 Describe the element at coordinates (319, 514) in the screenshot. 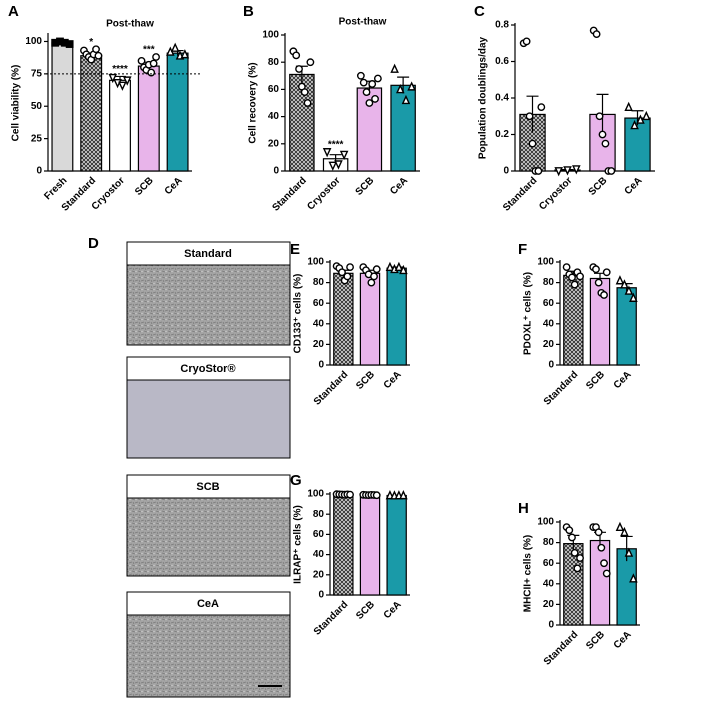

I see `y-tick-label: 80` at that location.